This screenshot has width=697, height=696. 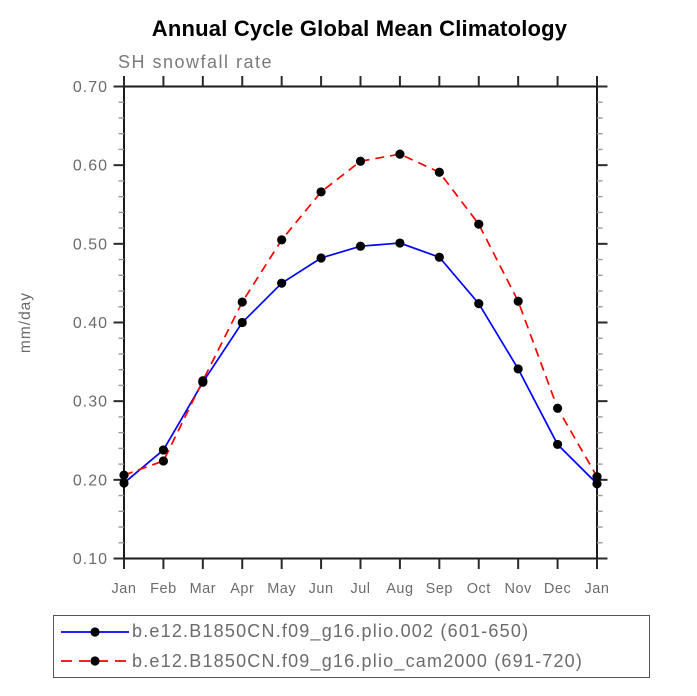 What do you see at coordinates (25, 322) in the screenshot?
I see `y-axis-label: mm/day` at bounding box center [25, 322].